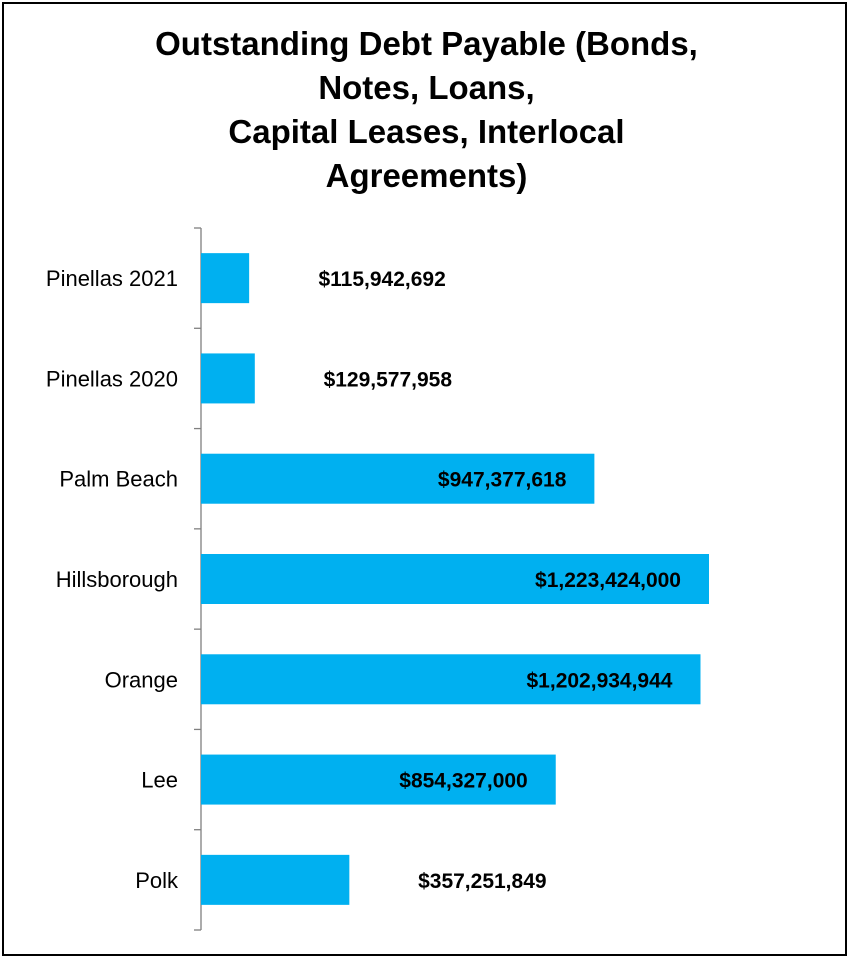 This screenshot has height=962, width=853. I want to click on data-label: $854,327,000, so click(463, 781).